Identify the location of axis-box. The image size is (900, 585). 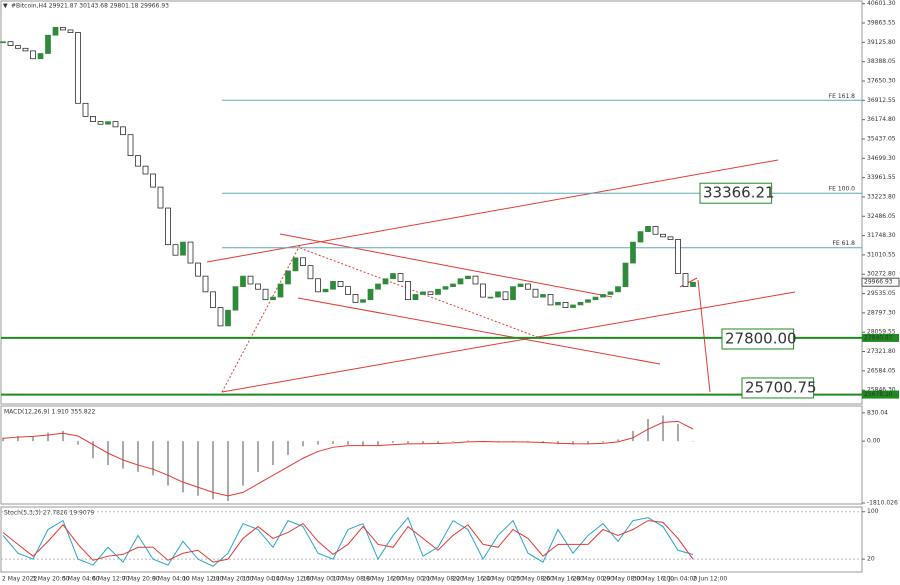
(880, 337).